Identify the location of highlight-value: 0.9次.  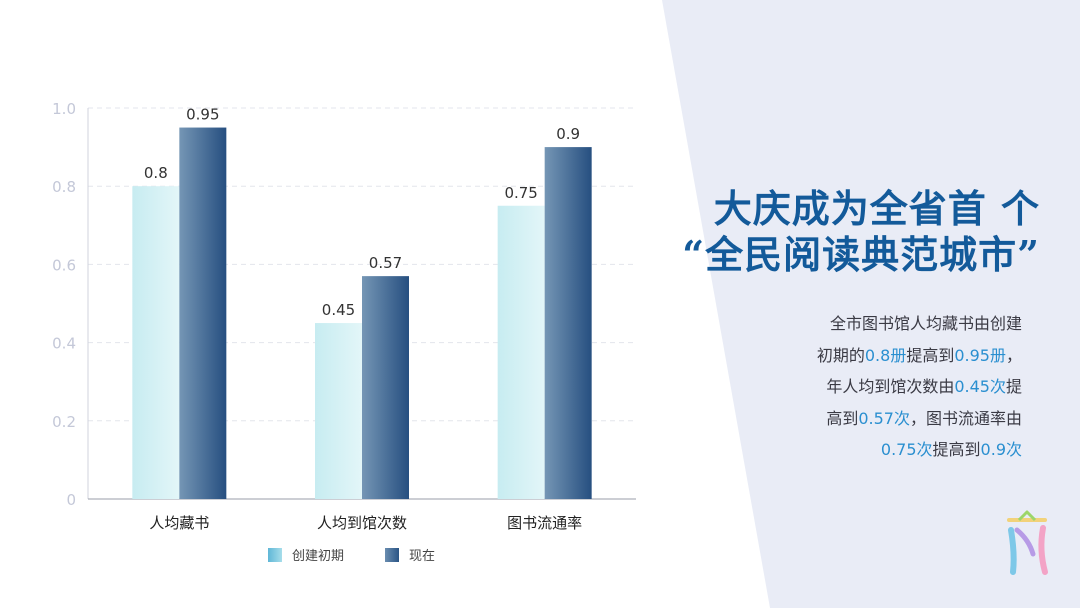
(1001, 449).